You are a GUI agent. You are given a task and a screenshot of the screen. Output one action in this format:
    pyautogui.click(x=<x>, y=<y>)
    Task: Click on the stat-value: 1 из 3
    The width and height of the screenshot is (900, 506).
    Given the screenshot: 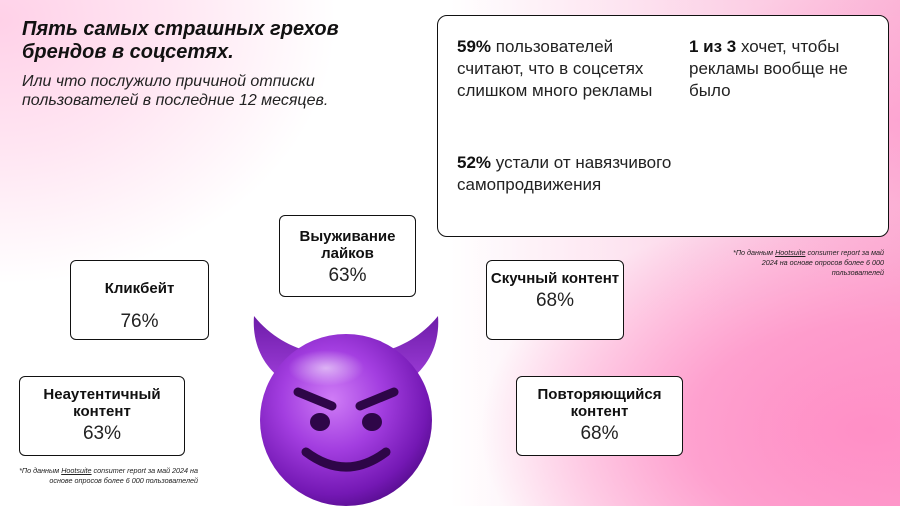 What is the action you would take?
    pyautogui.click(x=713, y=46)
    